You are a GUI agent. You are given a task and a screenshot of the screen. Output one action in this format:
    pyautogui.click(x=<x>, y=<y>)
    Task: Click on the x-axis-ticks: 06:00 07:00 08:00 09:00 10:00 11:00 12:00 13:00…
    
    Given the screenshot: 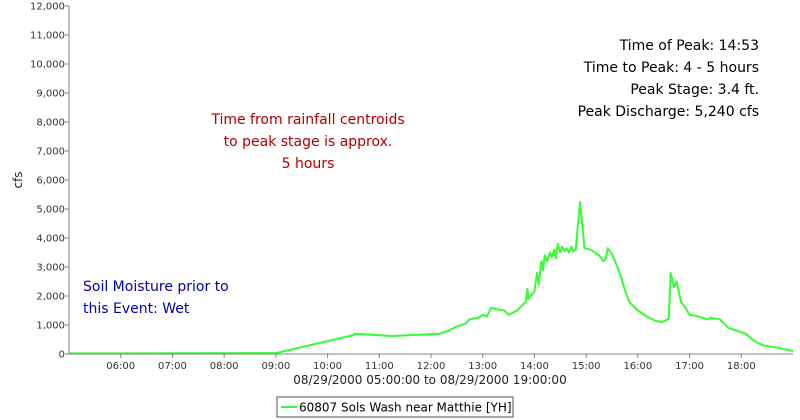 What is the action you would take?
    pyautogui.click(x=431, y=363)
    